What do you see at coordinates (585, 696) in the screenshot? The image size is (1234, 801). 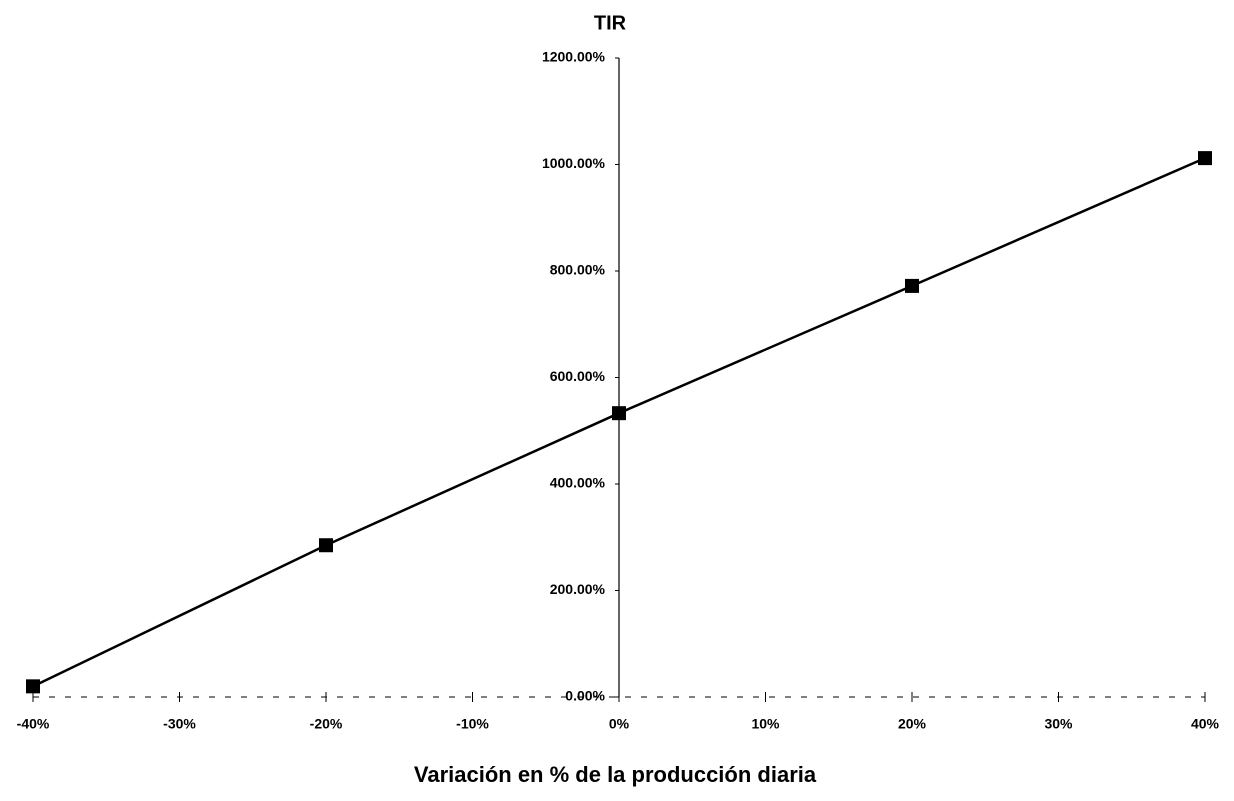 I see `y-tick-label: 0.00%` at bounding box center [585, 696].